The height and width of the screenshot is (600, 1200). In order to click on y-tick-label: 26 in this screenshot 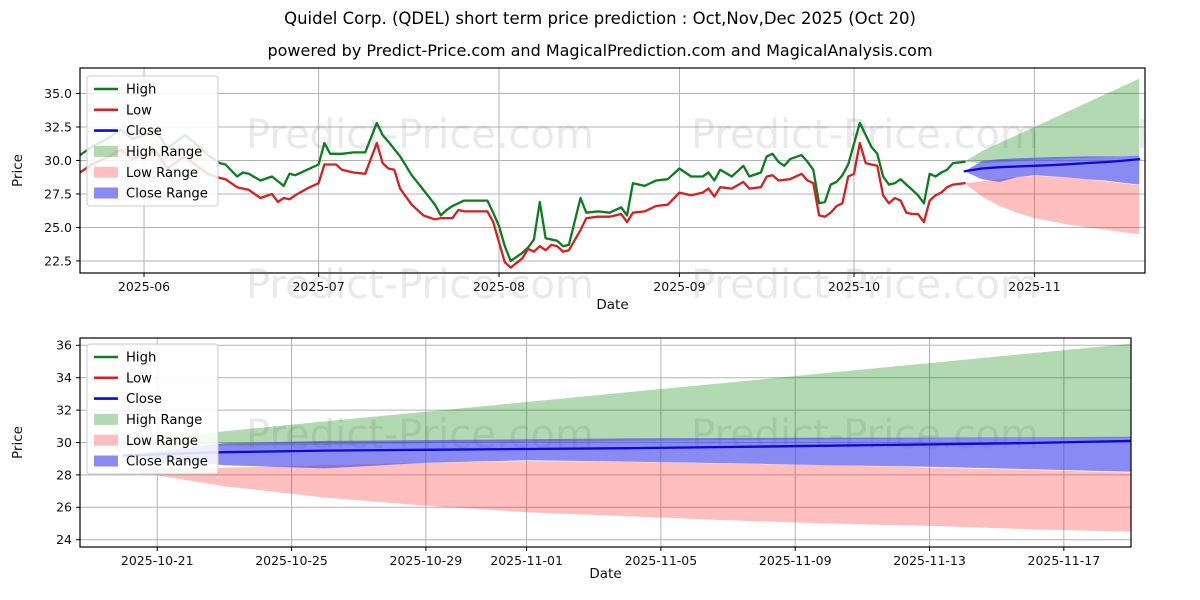, I will do `click(64, 507)`.